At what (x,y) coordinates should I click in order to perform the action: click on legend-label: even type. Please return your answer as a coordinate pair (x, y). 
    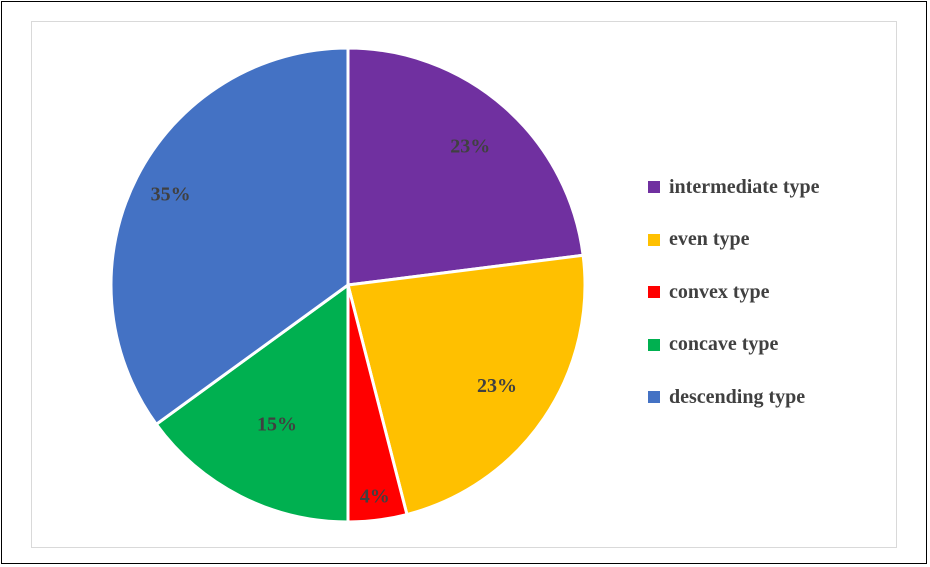
    Looking at the image, I should click on (709, 239).